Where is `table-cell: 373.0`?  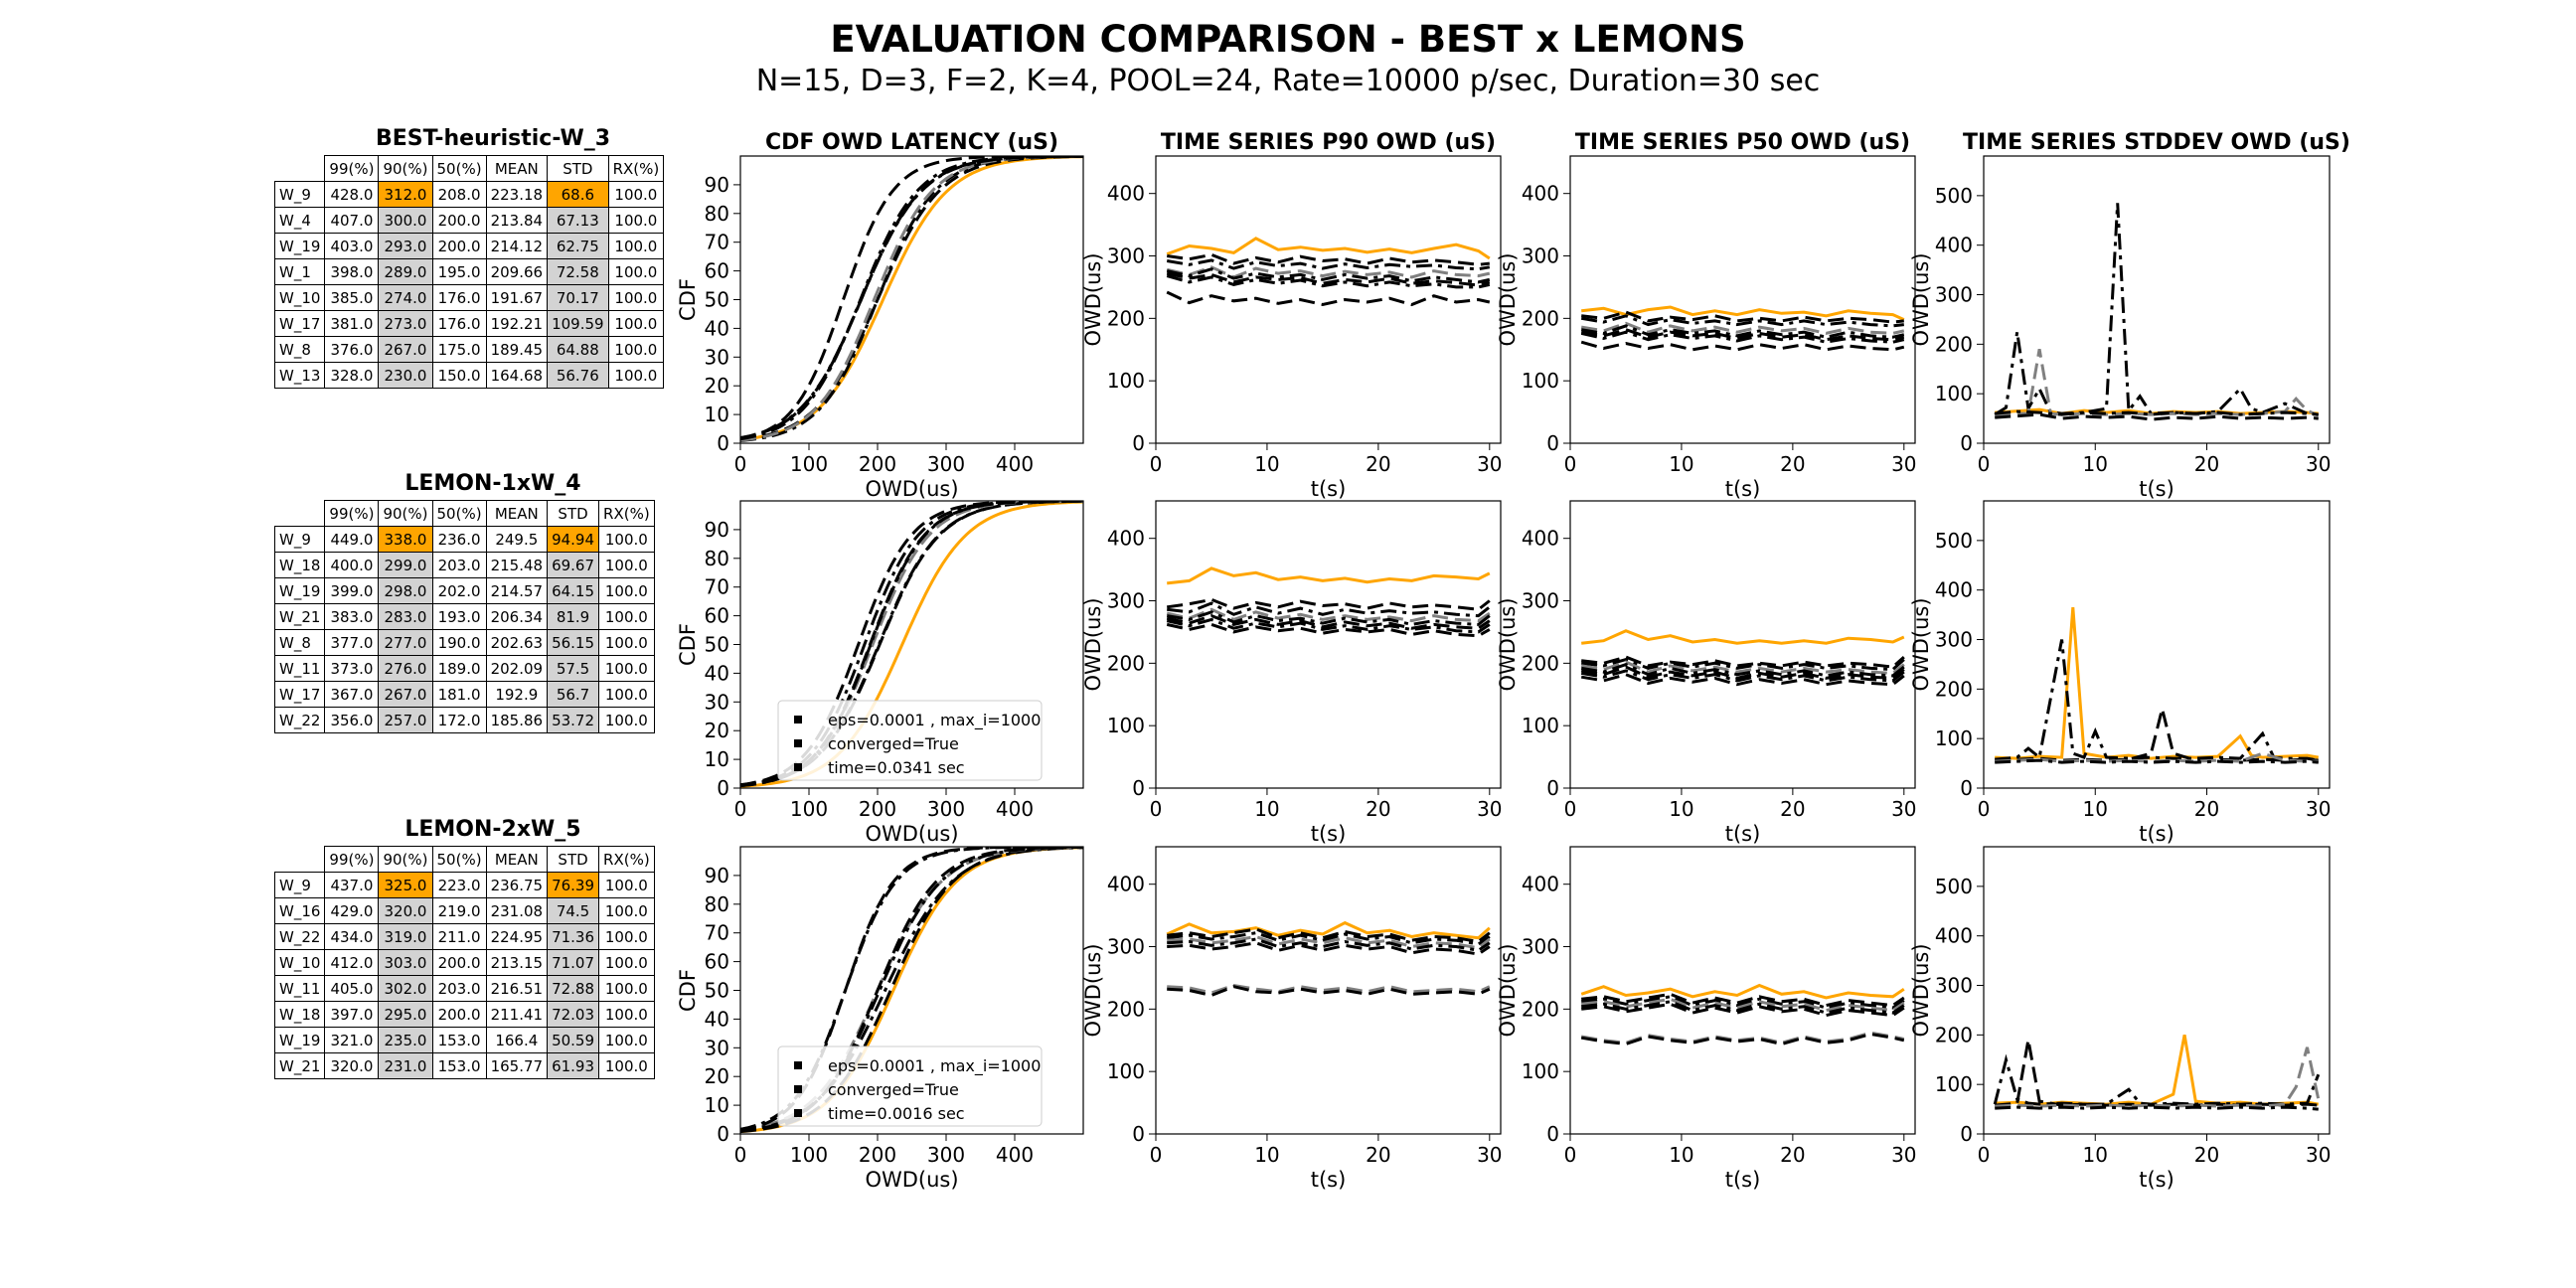
table-cell: 373.0 is located at coordinates (352, 668).